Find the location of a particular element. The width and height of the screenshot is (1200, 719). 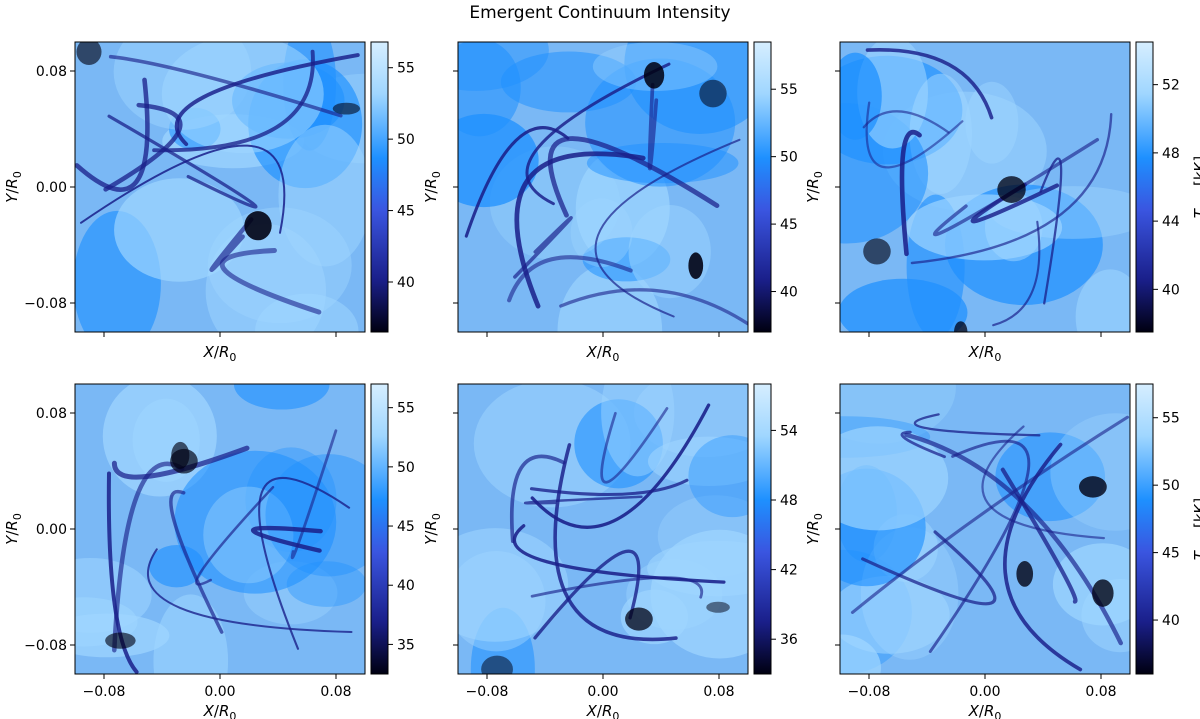

x-tick-label: 0.08 is located at coordinates (335, 692).